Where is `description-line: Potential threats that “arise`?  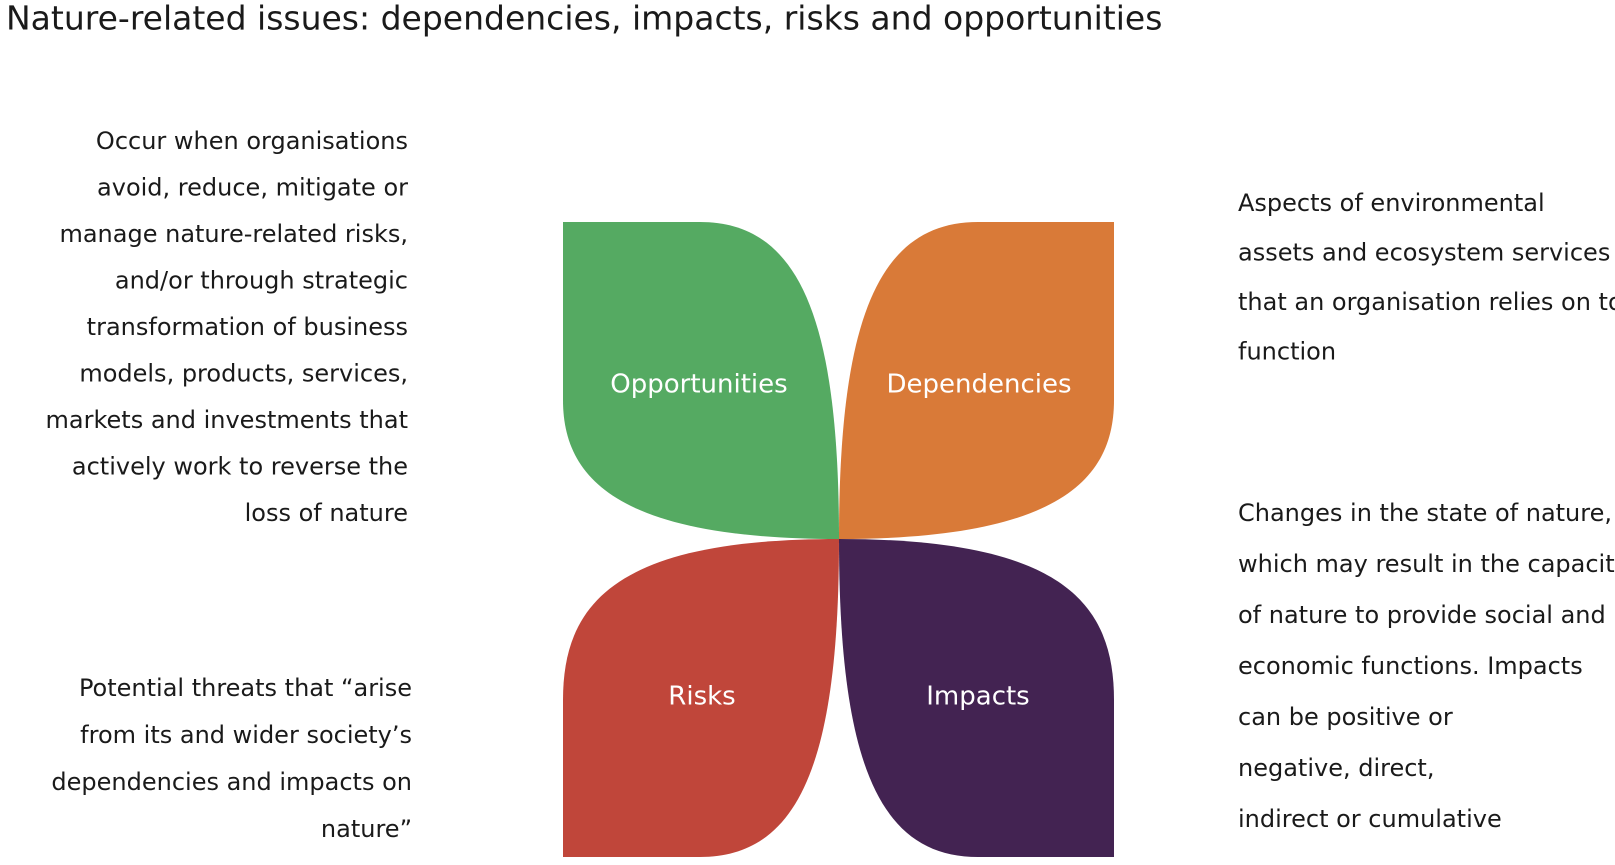
description-line: Potential threats that “arise is located at coordinates (245, 688).